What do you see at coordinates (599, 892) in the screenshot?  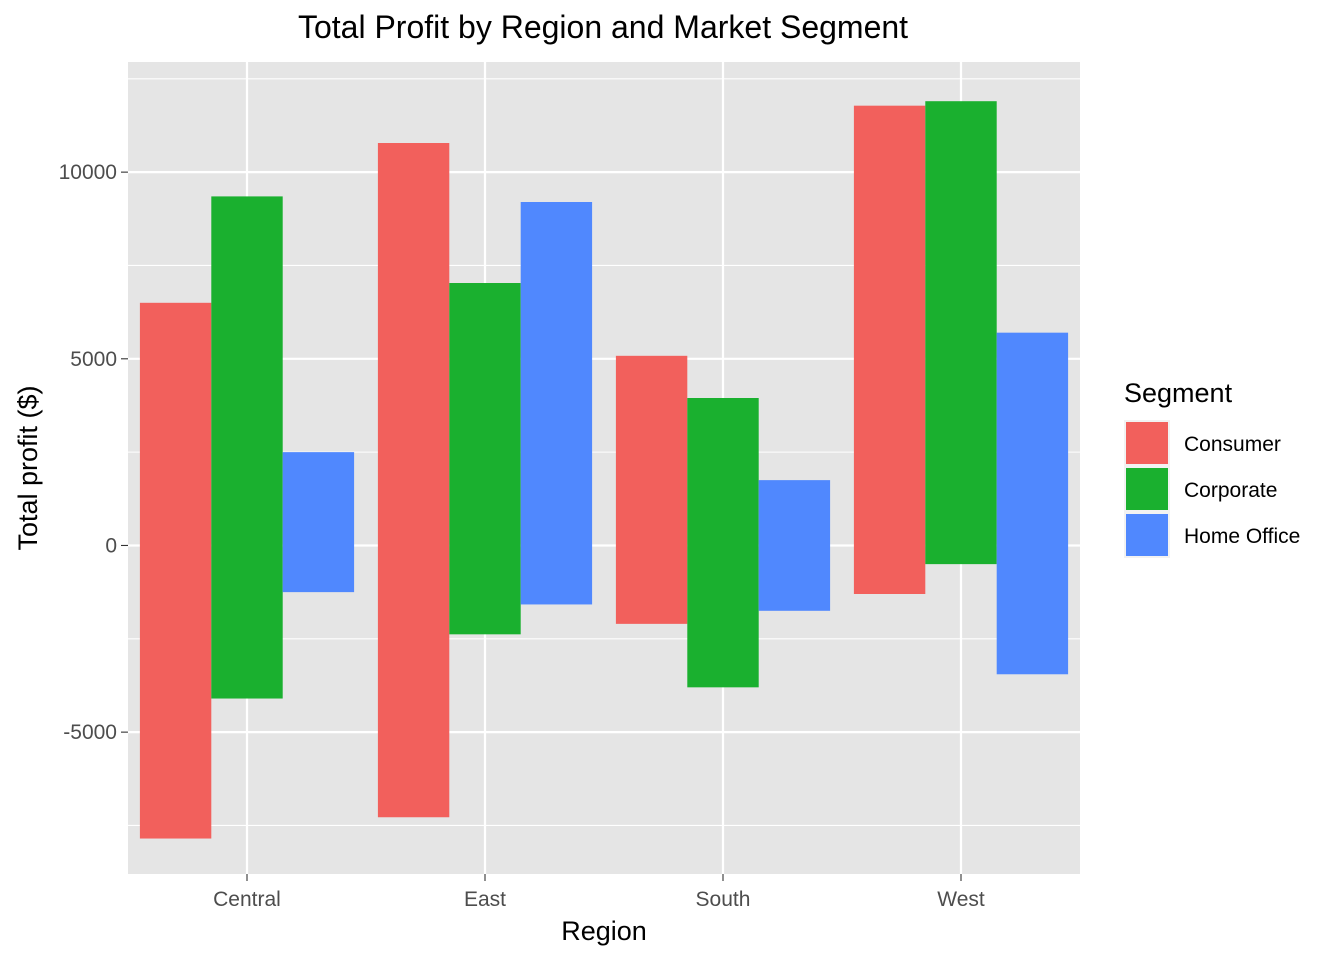 I see `x-axis: Central East South West` at bounding box center [599, 892].